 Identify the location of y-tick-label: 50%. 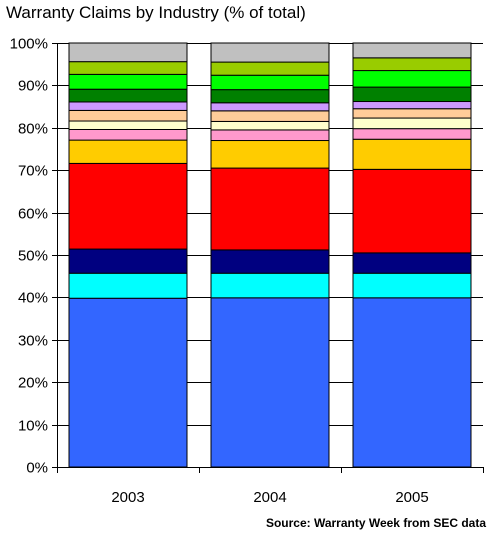
(33, 256).